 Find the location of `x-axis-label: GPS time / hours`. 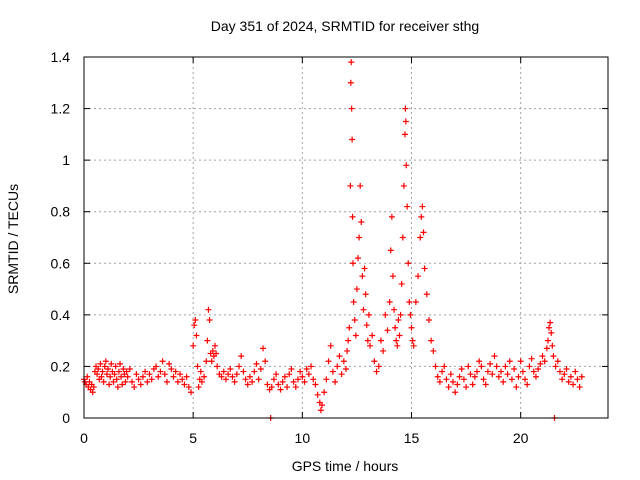

x-axis-label: GPS time / hours is located at coordinates (345, 466).